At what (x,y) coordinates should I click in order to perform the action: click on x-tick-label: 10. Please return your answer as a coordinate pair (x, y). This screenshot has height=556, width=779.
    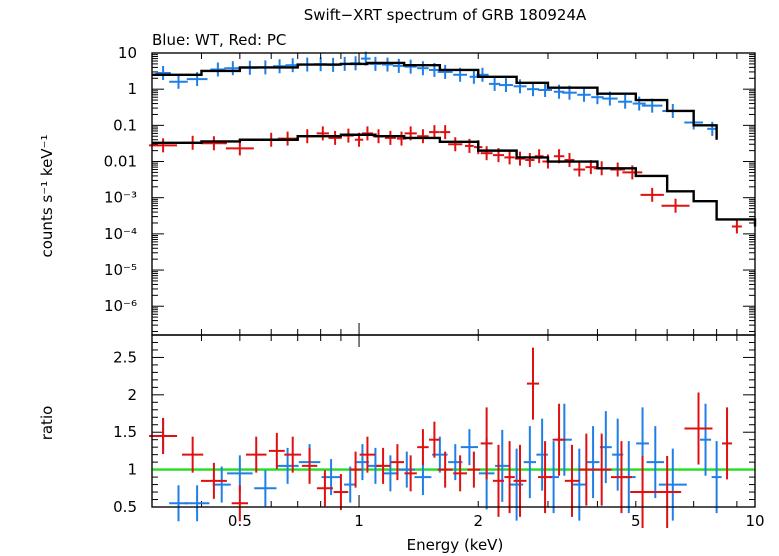
    Looking at the image, I should click on (754, 521).